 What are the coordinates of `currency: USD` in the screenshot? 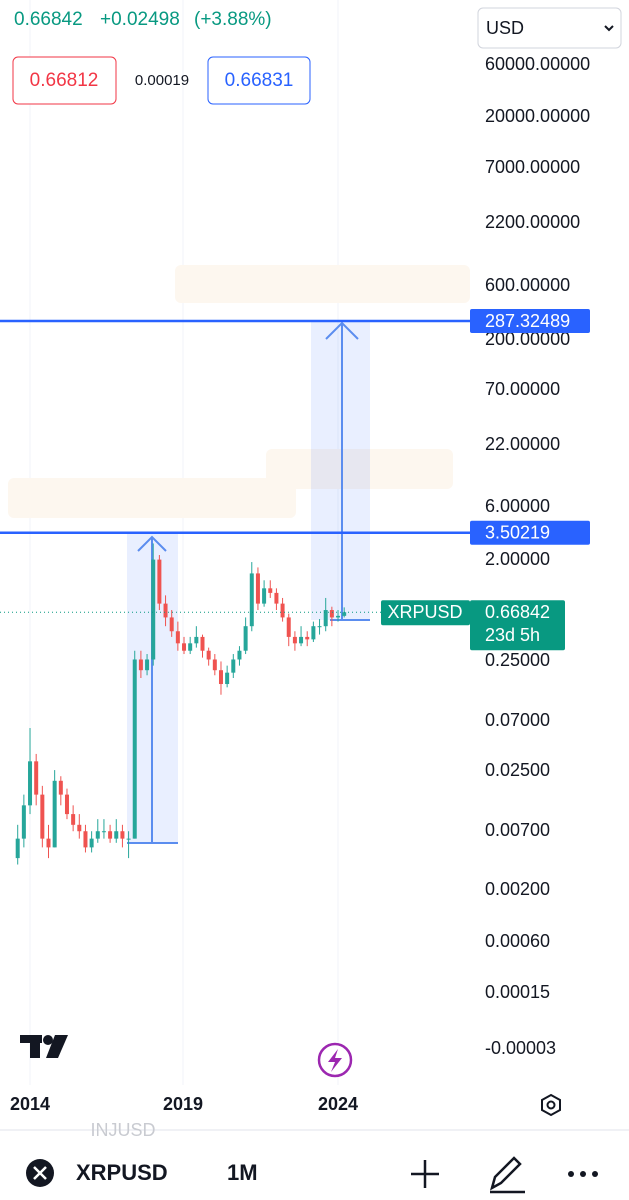 It's located at (505, 28).